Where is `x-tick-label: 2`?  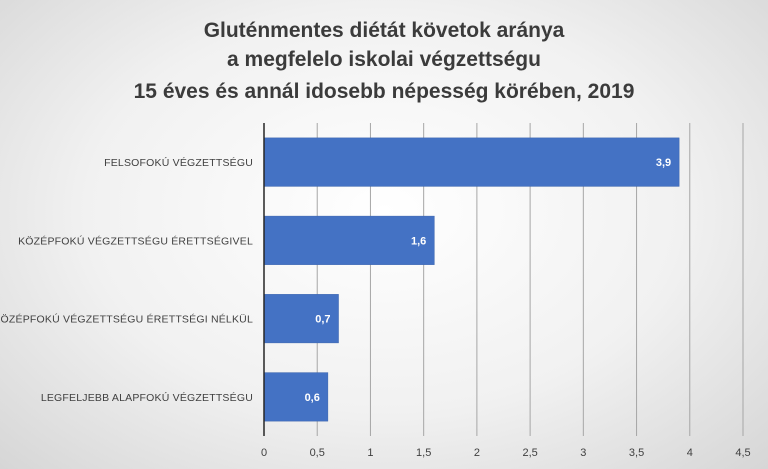
x-tick-label: 2 is located at coordinates (477, 453).